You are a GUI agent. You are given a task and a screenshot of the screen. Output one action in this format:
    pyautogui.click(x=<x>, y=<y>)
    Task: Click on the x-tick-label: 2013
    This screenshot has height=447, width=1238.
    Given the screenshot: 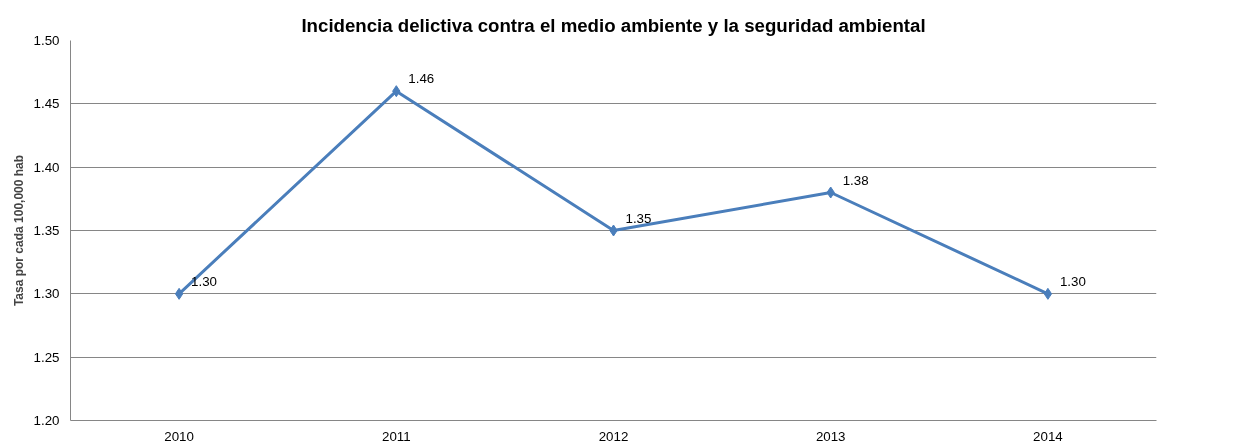 What is the action you would take?
    pyautogui.click(x=830, y=436)
    